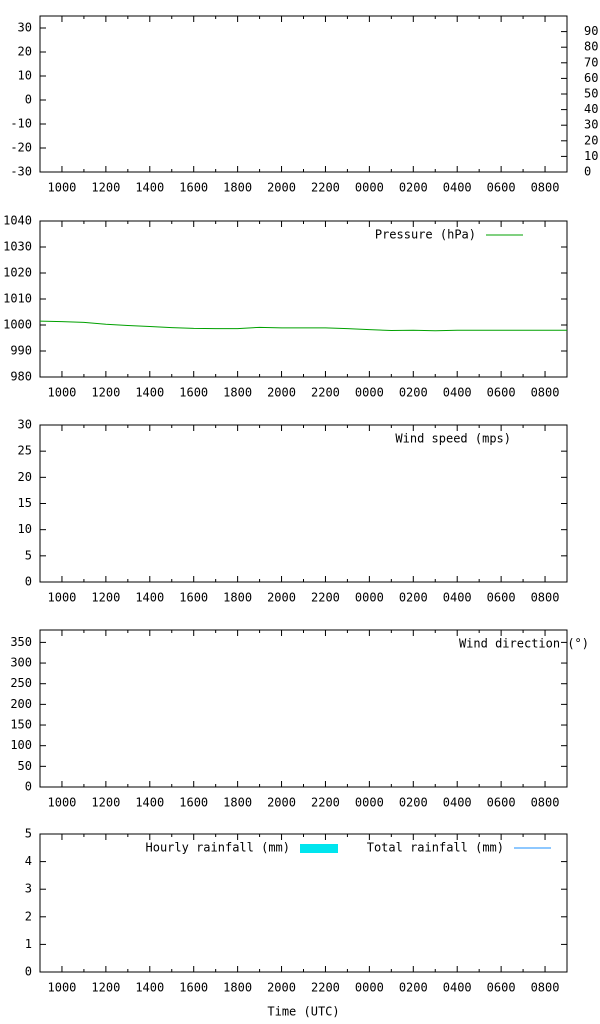  Describe the element at coordinates (303, 326) in the screenshot. I see `series-line` at that location.